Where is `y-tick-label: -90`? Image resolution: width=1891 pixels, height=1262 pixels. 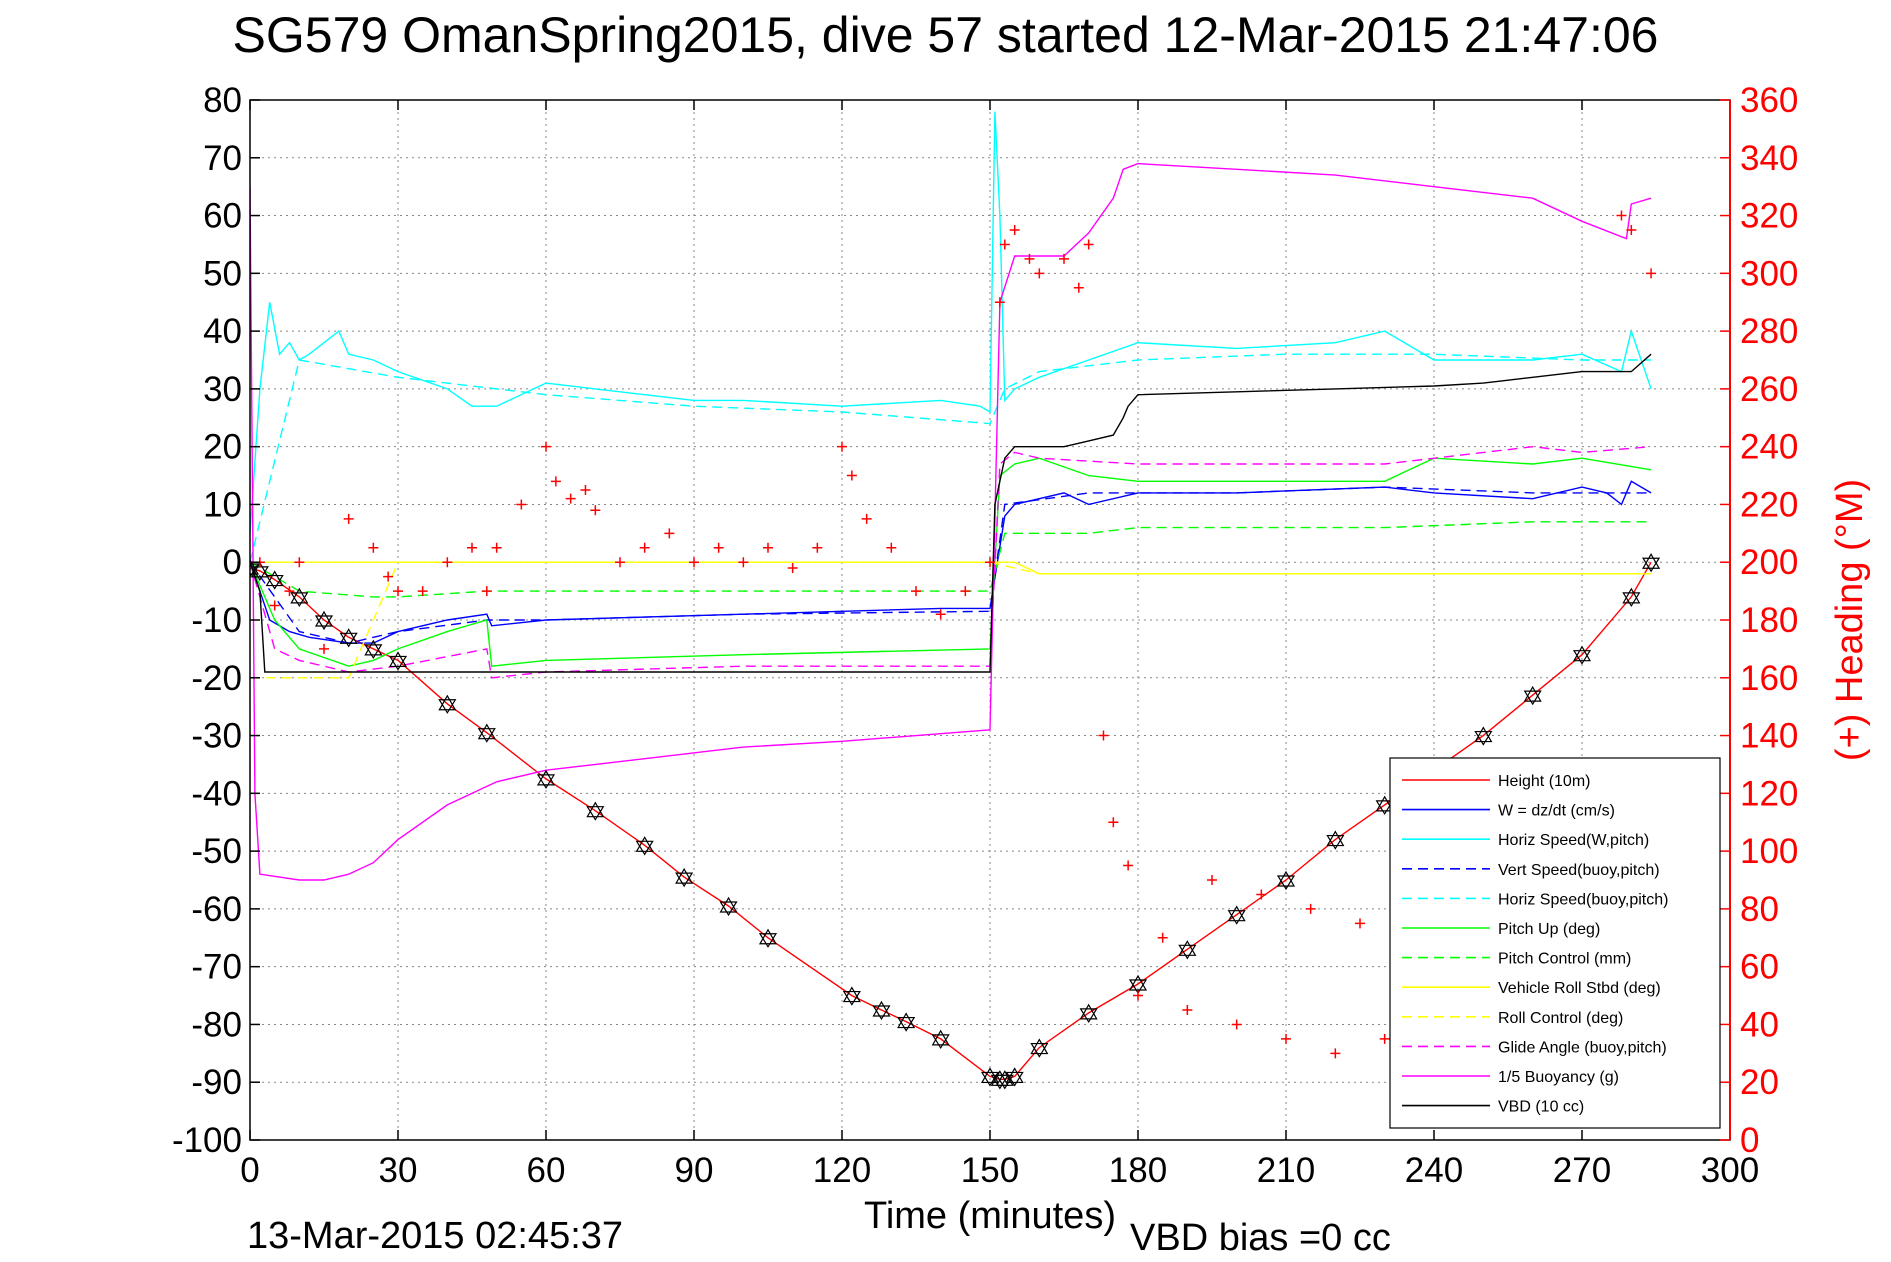 y-tick-label: -90 is located at coordinates (216, 1082).